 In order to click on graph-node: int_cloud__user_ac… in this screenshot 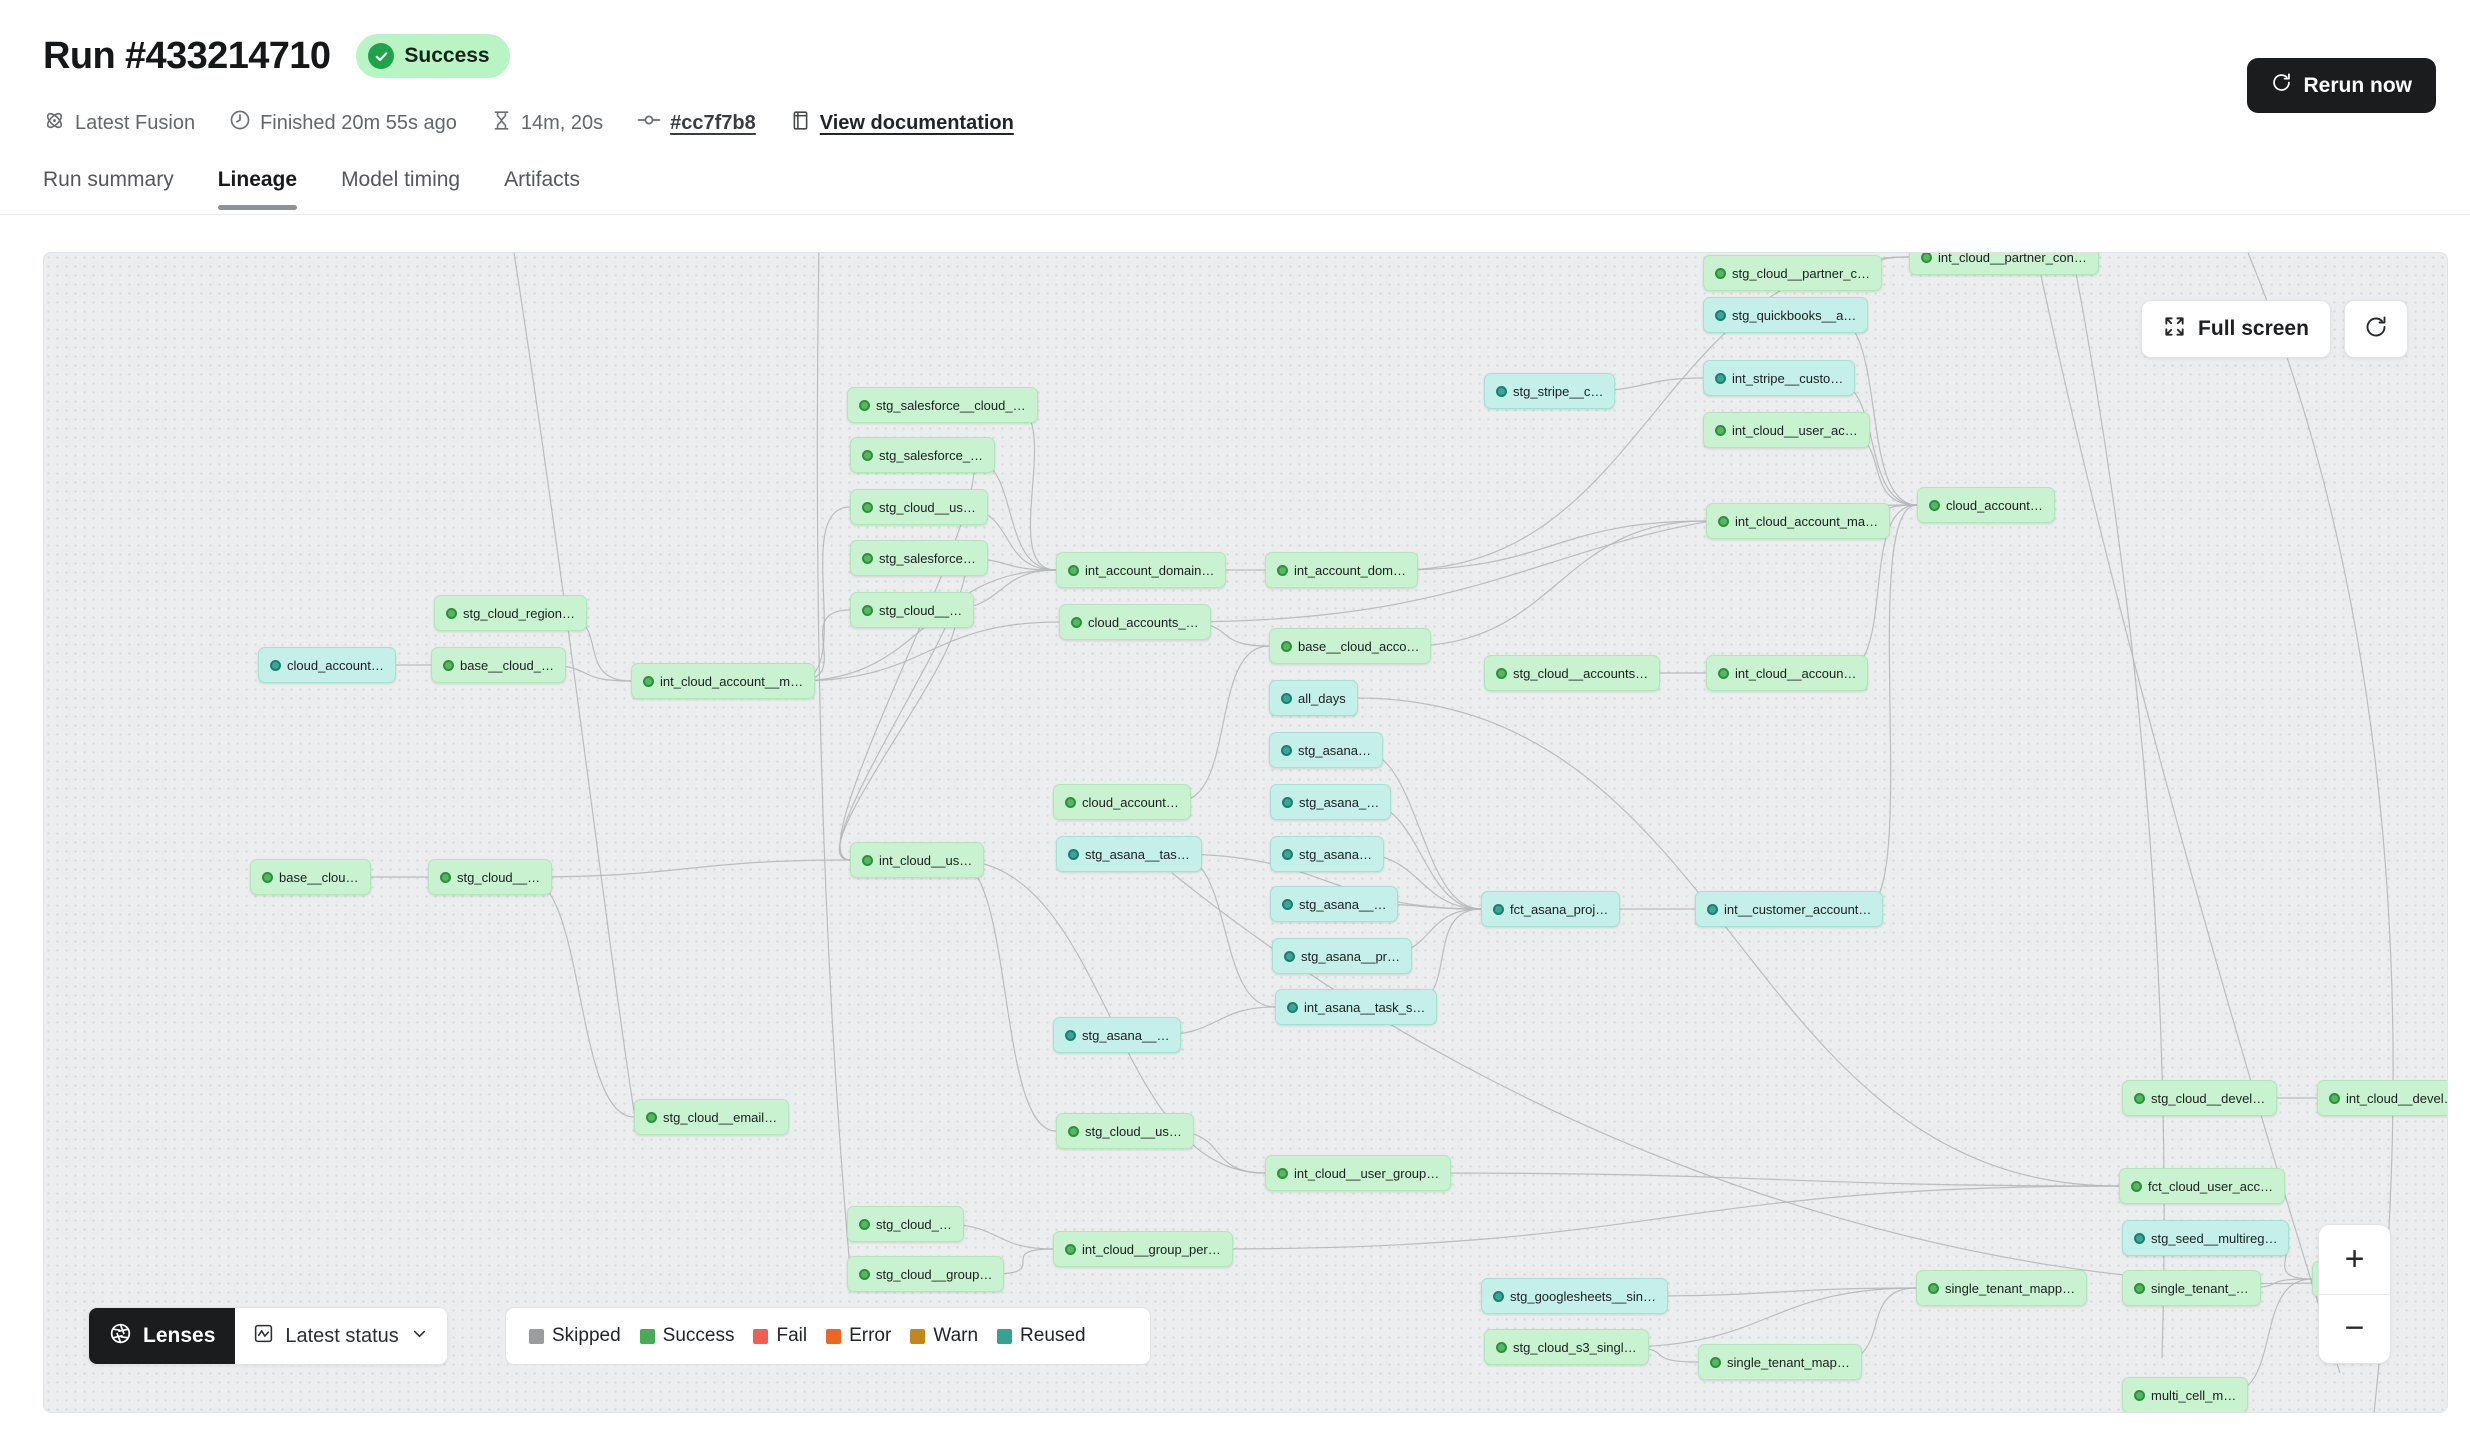, I will do `click(1786, 430)`.